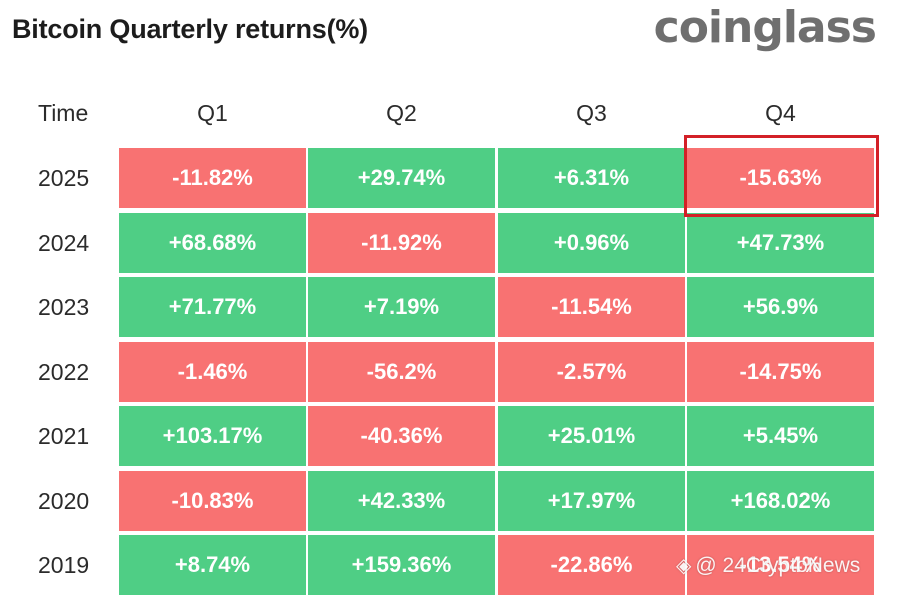  I want to click on chart-title: Bitcoin Quarterly returns(%), so click(190, 29).